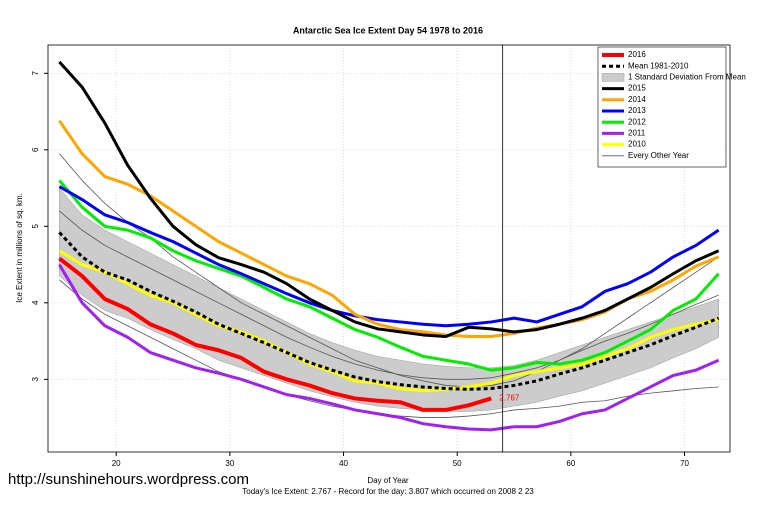 This screenshot has width=760, height=506. Describe the element at coordinates (35, 226) in the screenshot. I see `y-tick-label: 5` at that location.